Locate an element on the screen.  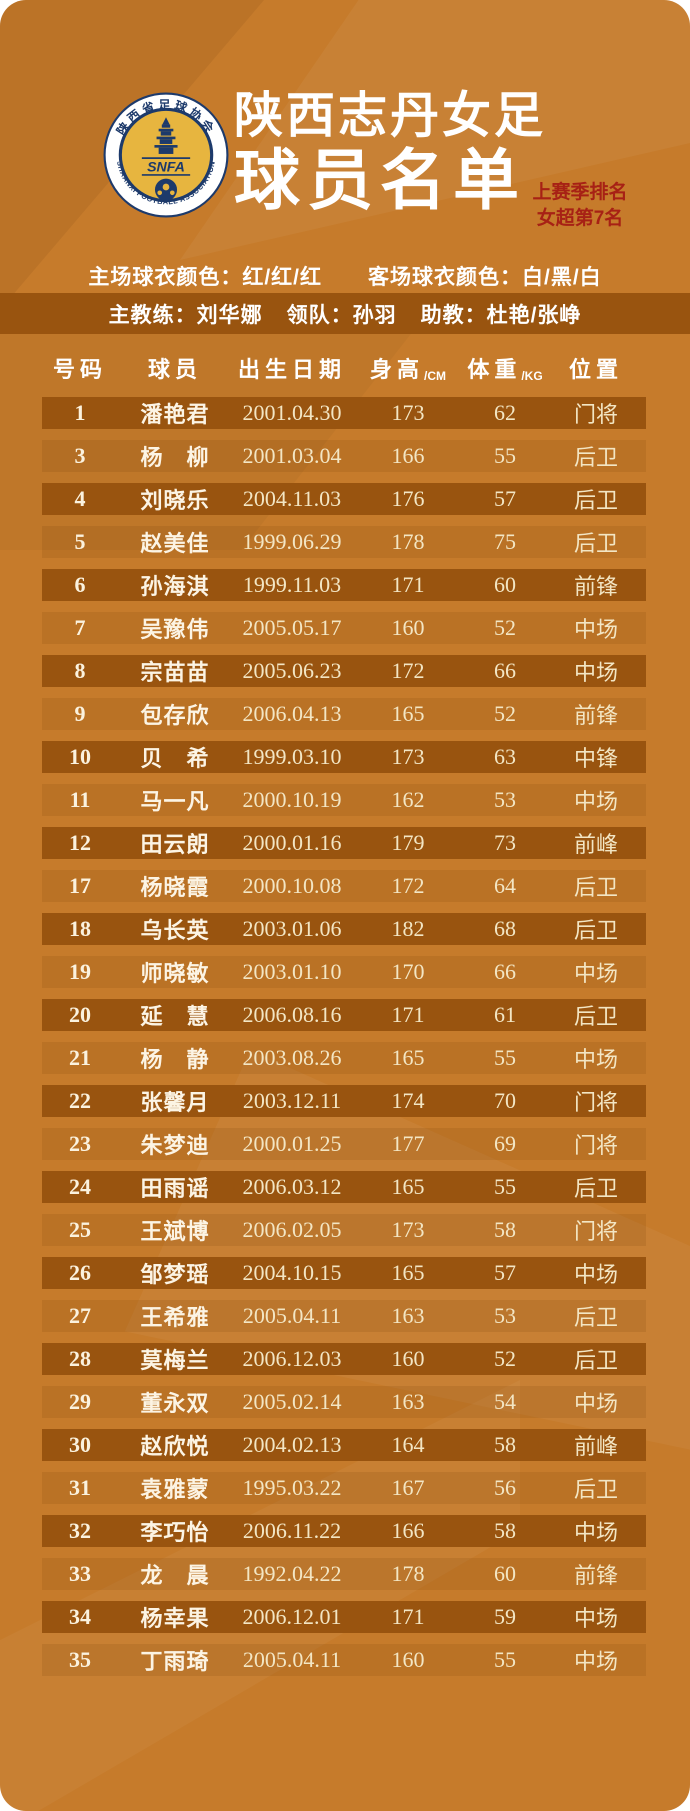
player-weight: 62 is located at coordinates (505, 412).